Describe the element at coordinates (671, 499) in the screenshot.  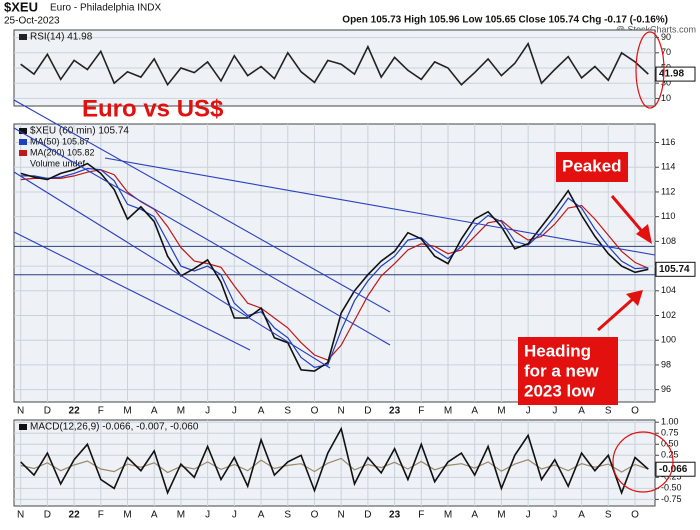
I see `y-tick-label: -0.75` at that location.